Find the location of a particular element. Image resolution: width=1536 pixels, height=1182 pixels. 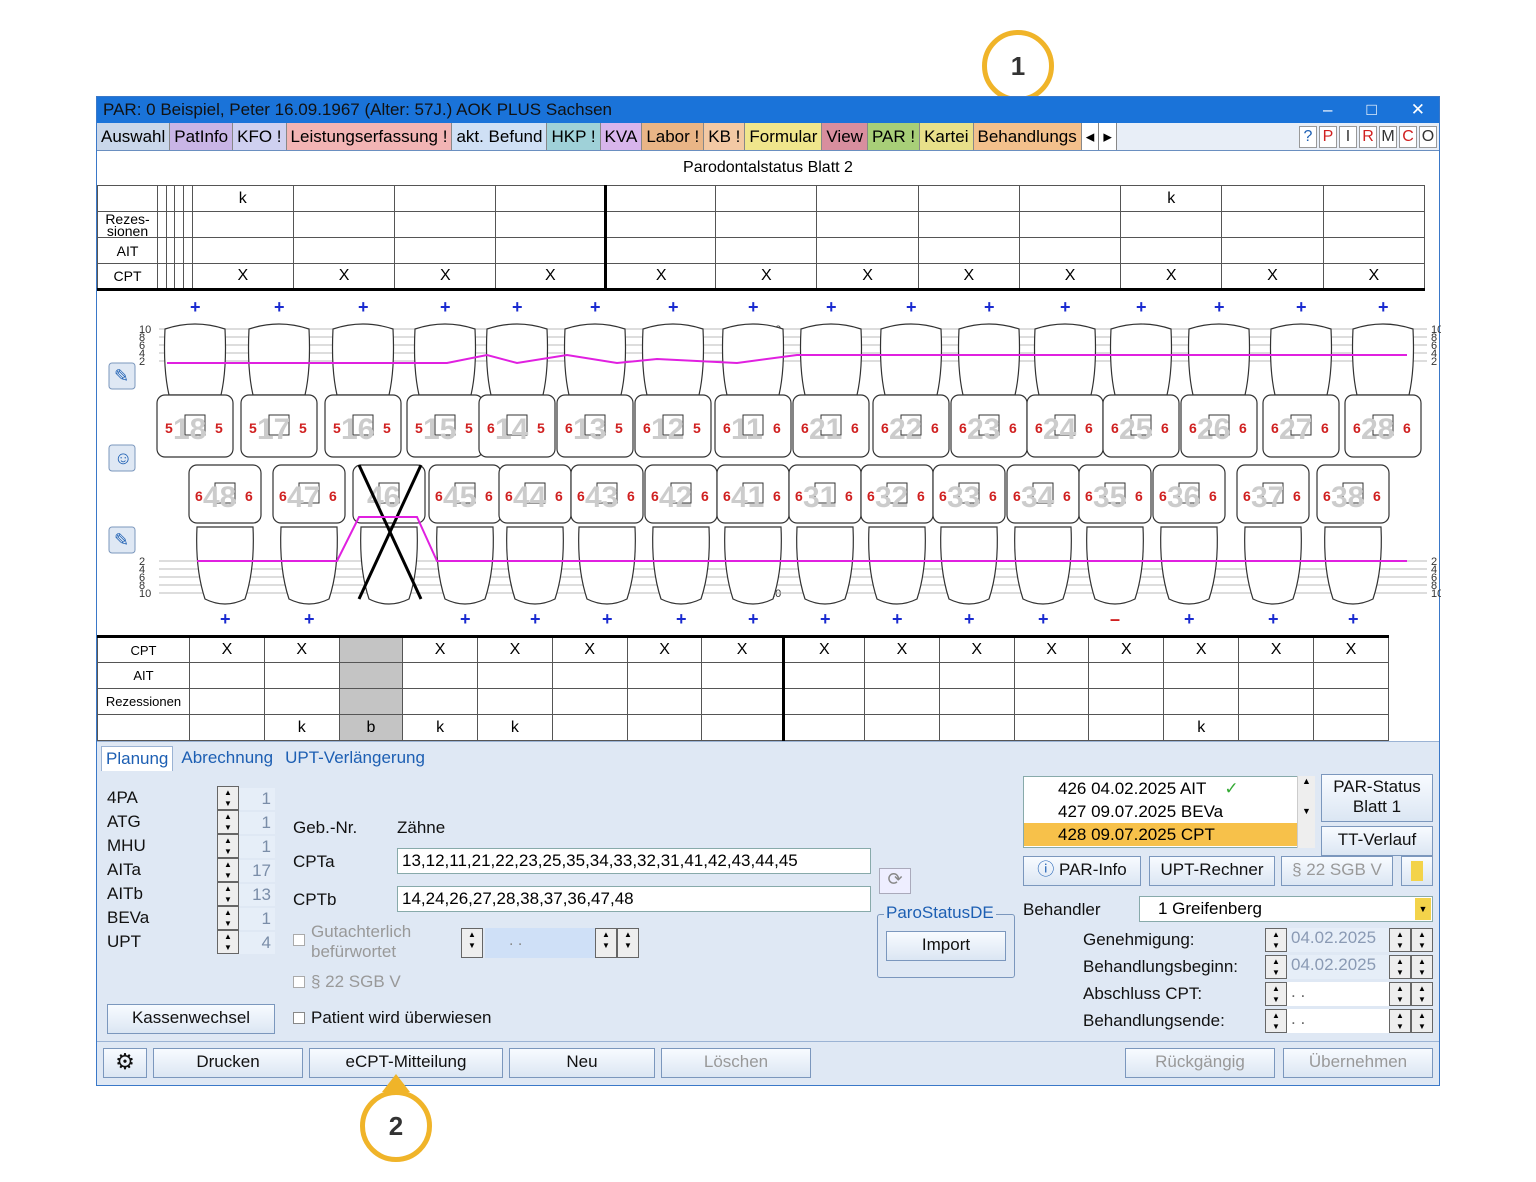

date-value: 04.02.2025 is located at coordinates (1338, 967).